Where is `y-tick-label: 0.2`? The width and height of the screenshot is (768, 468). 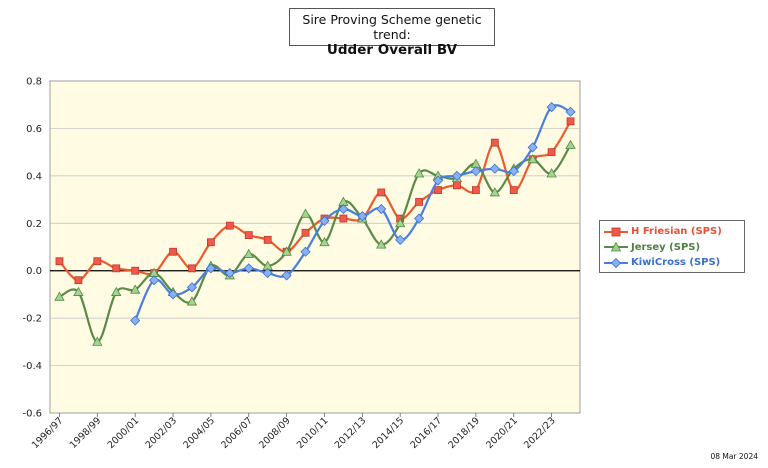
y-tick-label: 0.2 is located at coordinates (34, 224).